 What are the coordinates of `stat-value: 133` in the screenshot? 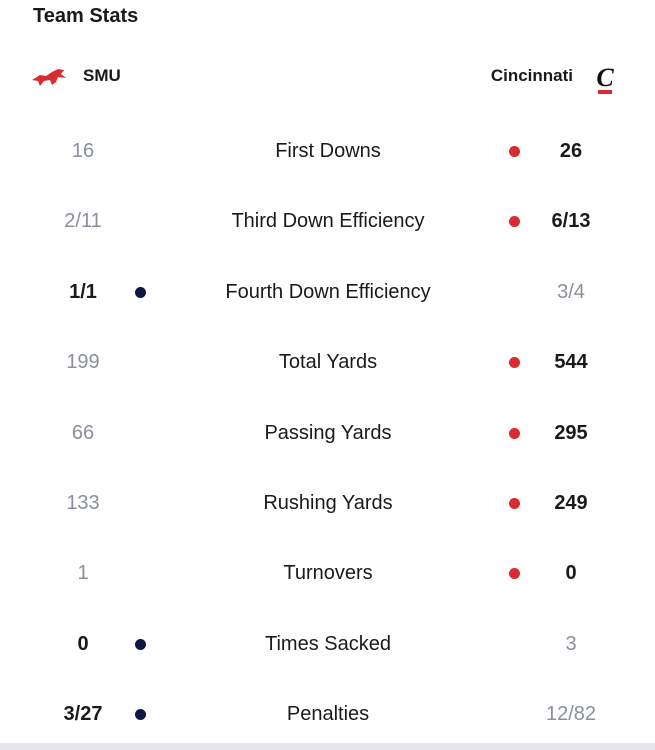 It's located at (83, 503).